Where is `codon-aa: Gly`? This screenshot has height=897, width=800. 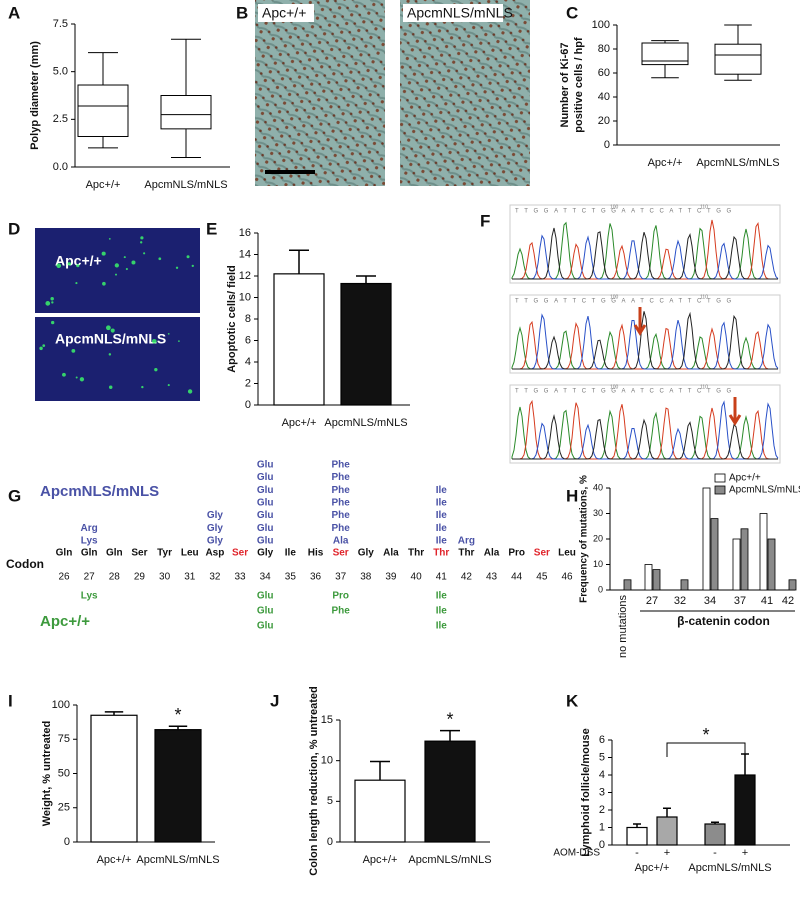
codon-aa: Gly is located at coordinates (265, 553).